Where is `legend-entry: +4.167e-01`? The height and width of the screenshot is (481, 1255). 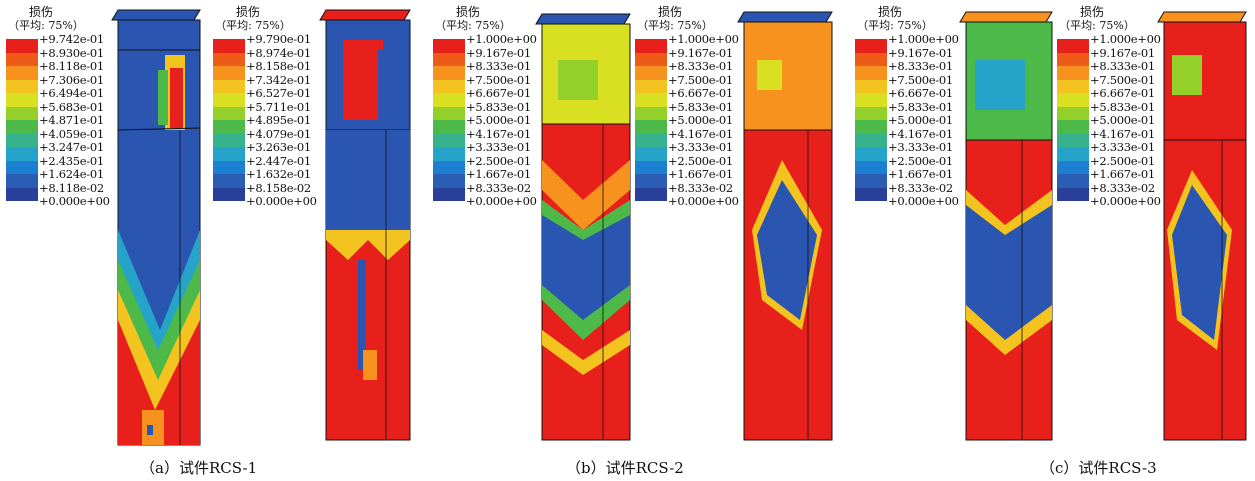
legend-entry: +4.167e-01 is located at coordinates (687, 136).